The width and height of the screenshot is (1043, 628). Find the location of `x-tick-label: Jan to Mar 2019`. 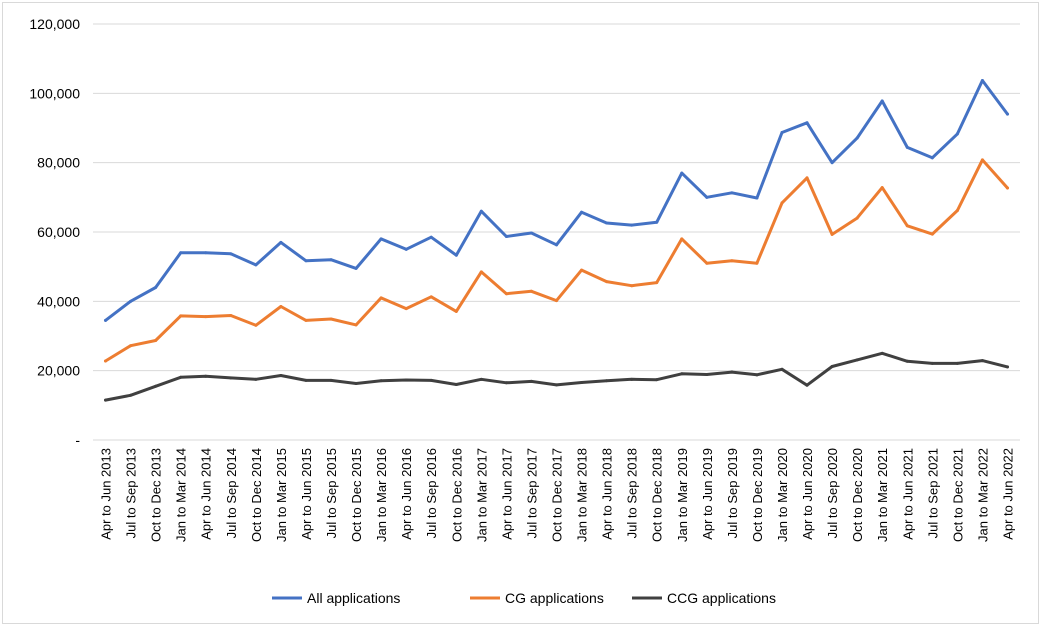

x-tick-label: Jan to Mar 2019 is located at coordinates (682, 495).